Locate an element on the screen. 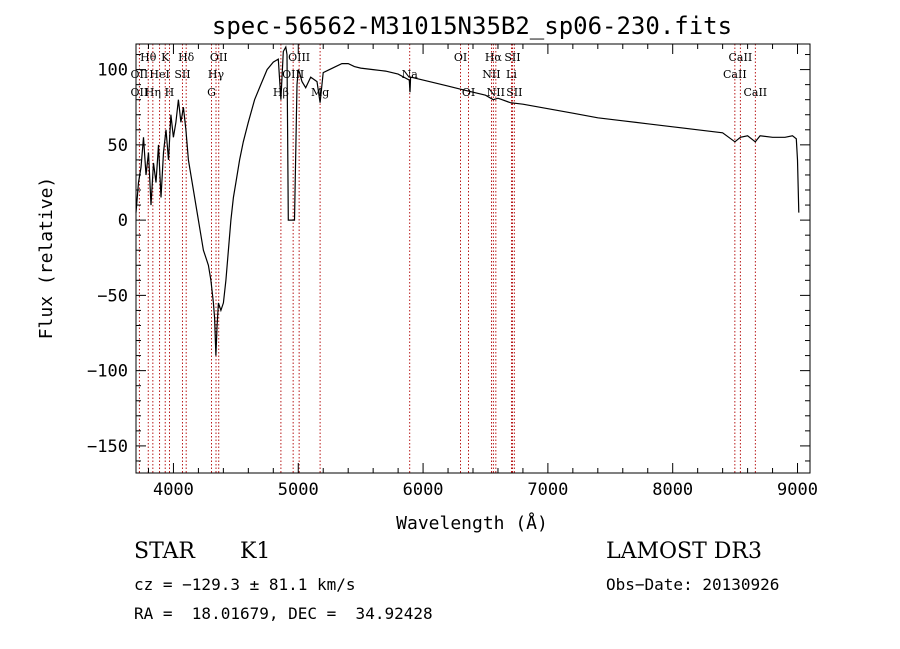  line-marker-label: G is located at coordinates (211, 92).